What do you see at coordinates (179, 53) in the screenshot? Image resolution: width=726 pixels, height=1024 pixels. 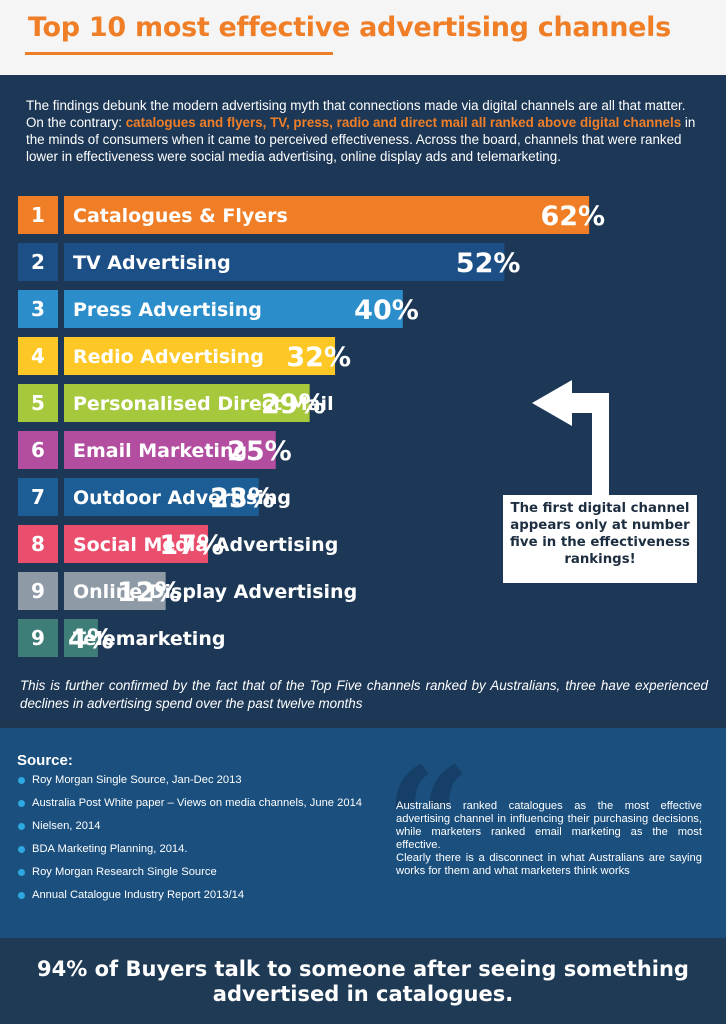 I see `title-underline` at bounding box center [179, 53].